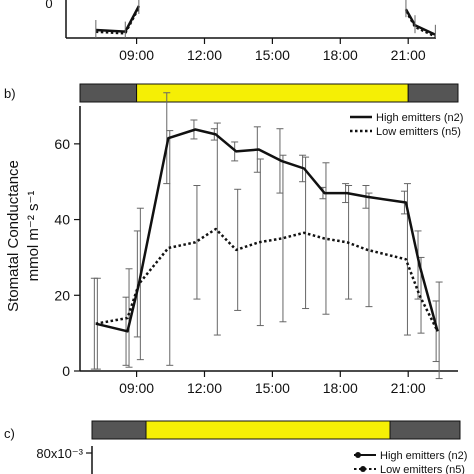  What do you see at coordinates (33, 236) in the screenshot?
I see `panel-b-y-axis-units: mmol m⁻² s⁻¹` at bounding box center [33, 236].